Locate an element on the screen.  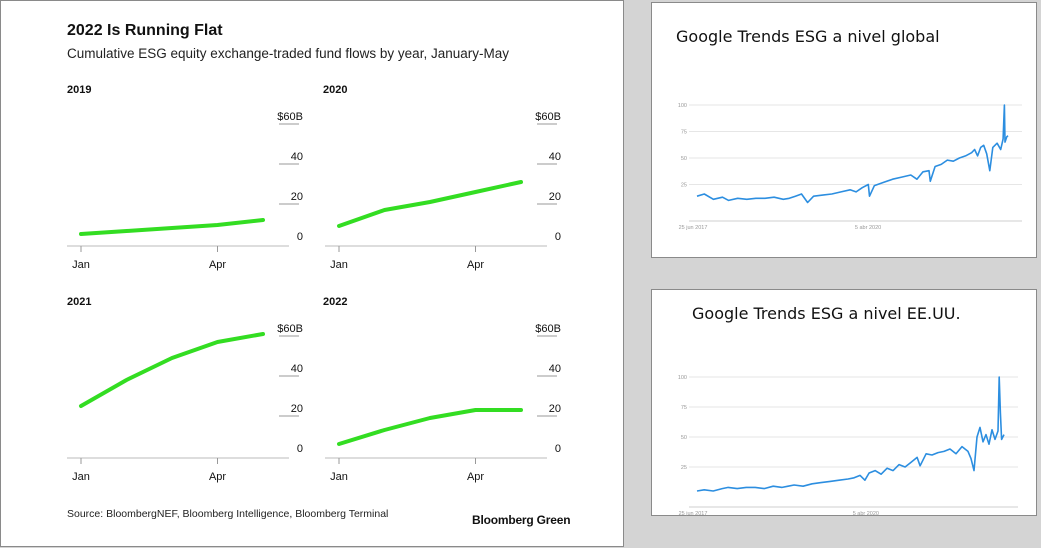
panel-title: 2022 is located at coordinates (335, 302).